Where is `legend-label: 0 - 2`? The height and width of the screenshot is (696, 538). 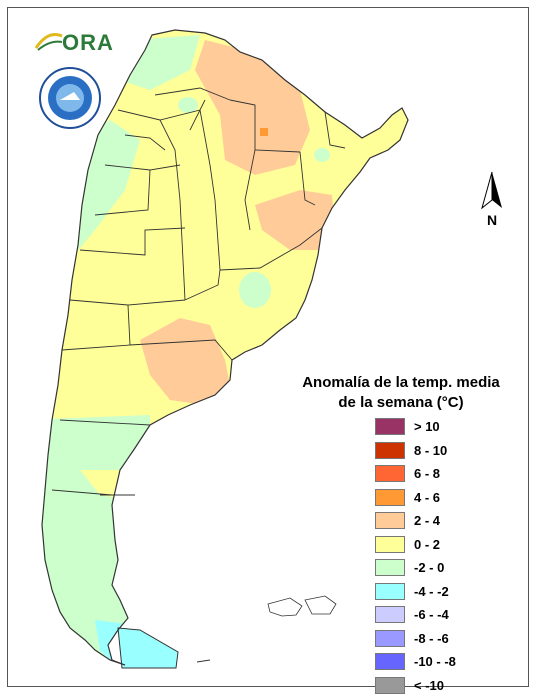 legend-label: 0 - 2 is located at coordinates (427, 544).